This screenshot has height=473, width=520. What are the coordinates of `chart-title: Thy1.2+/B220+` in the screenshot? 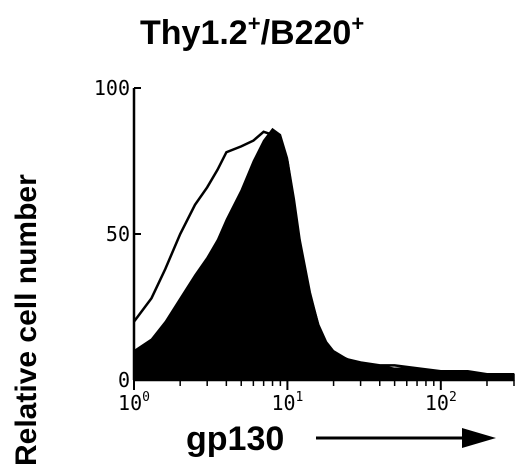 It's located at (252, 31).